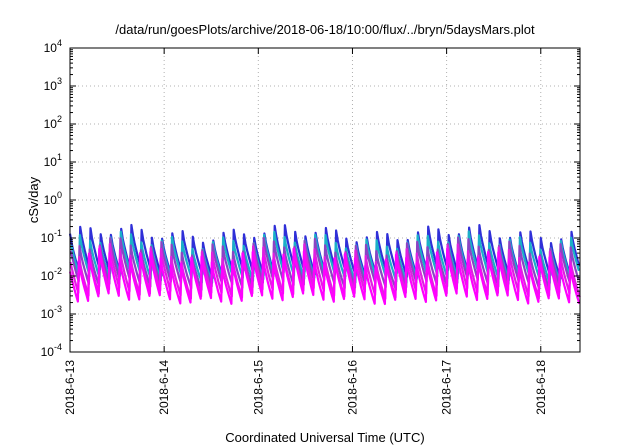 The width and height of the screenshot is (640, 448). What do you see at coordinates (447, 387) in the screenshot?
I see `x-tick-label: 2018-6-17` at bounding box center [447, 387].